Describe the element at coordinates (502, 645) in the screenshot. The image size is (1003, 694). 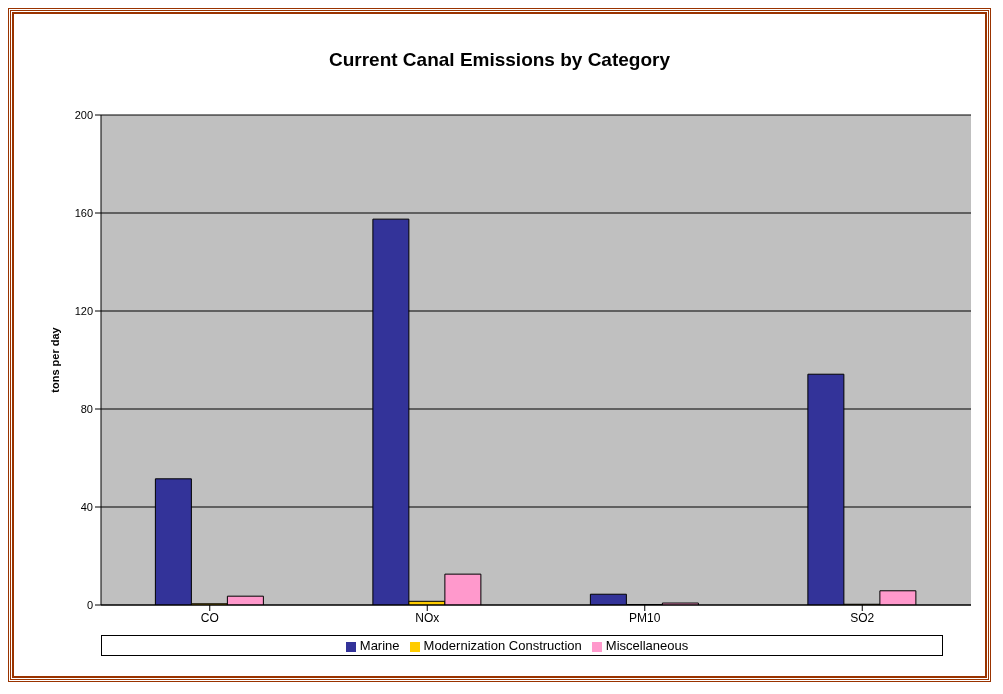
I see `legend-label: Modernization Construction` at that location.